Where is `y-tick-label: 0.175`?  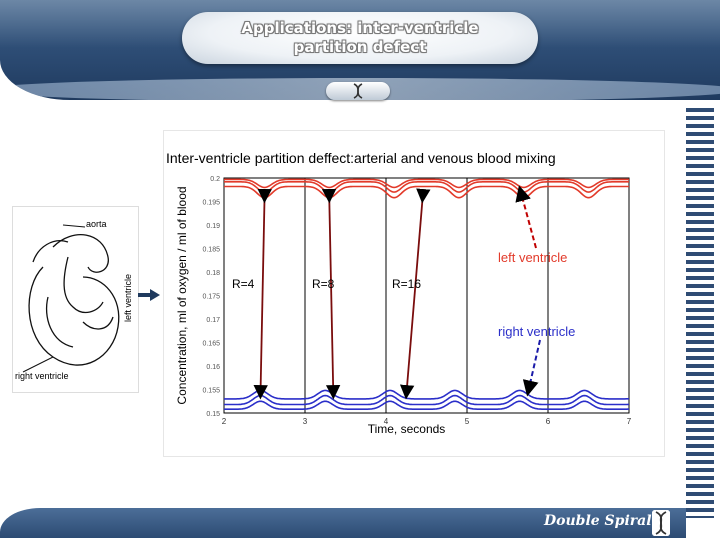 y-tick-label: 0.175 is located at coordinates (211, 297).